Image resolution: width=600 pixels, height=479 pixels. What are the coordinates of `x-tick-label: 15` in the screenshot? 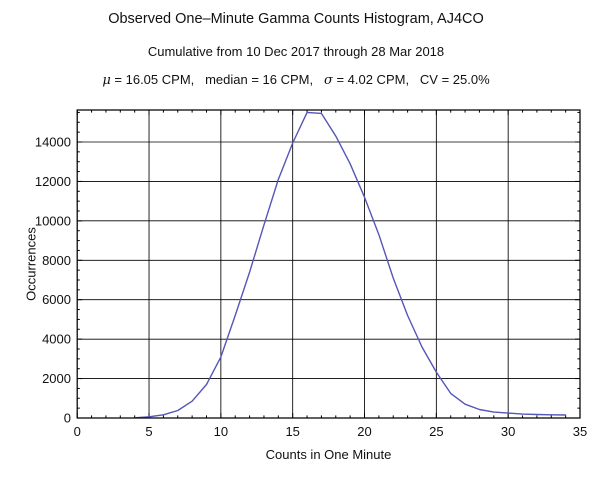 It's located at (292, 431).